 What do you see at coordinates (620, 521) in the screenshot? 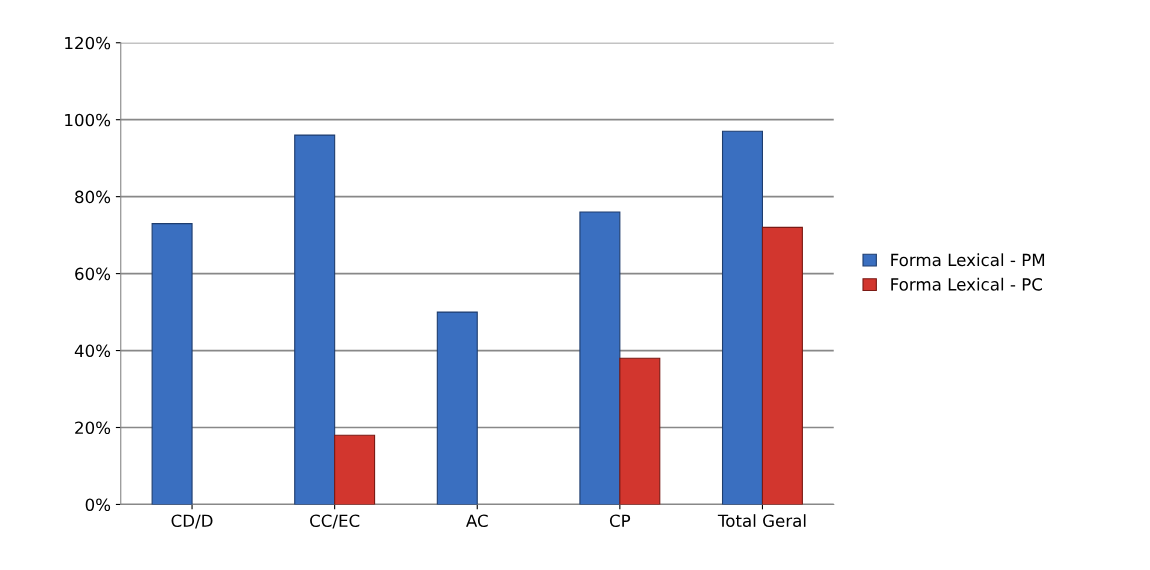
I see `x-tick-label: CP` at bounding box center [620, 521].